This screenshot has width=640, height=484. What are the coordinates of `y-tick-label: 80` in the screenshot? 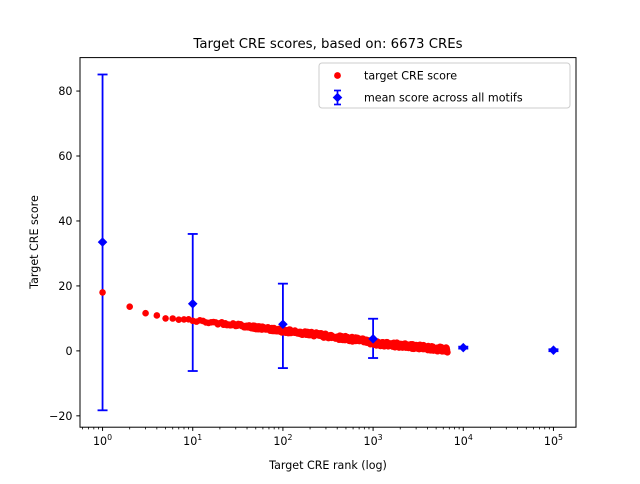 It's located at (65, 91).